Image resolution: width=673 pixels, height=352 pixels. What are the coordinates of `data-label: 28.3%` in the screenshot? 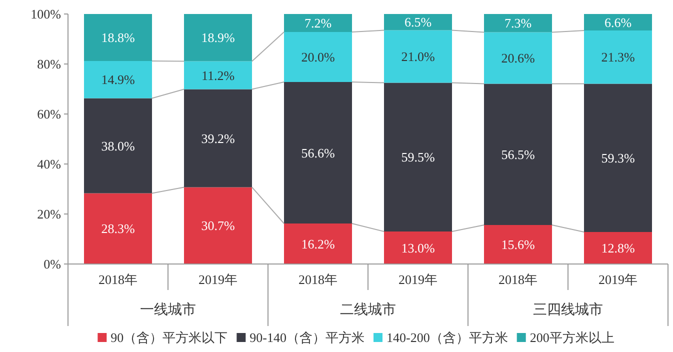 It's located at (118, 228).